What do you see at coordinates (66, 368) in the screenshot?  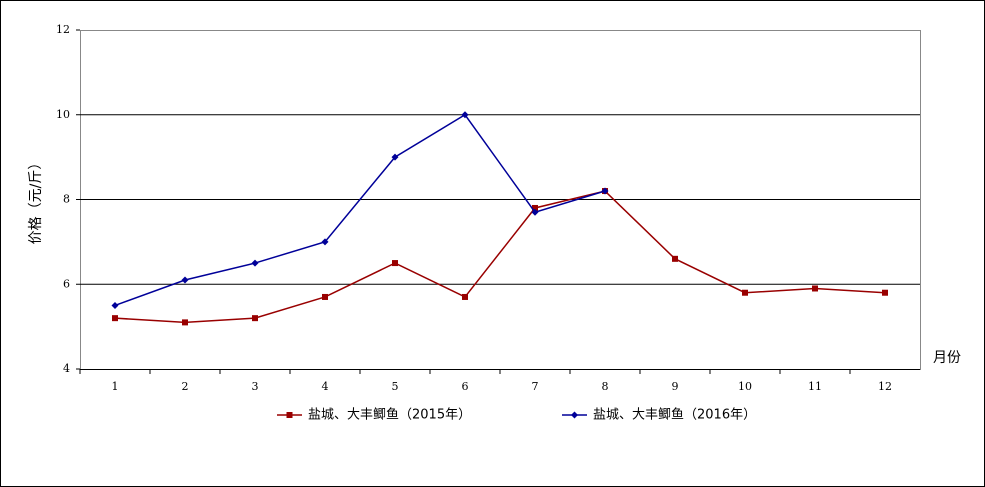 I see `y-tick-label: 4` at bounding box center [66, 368].